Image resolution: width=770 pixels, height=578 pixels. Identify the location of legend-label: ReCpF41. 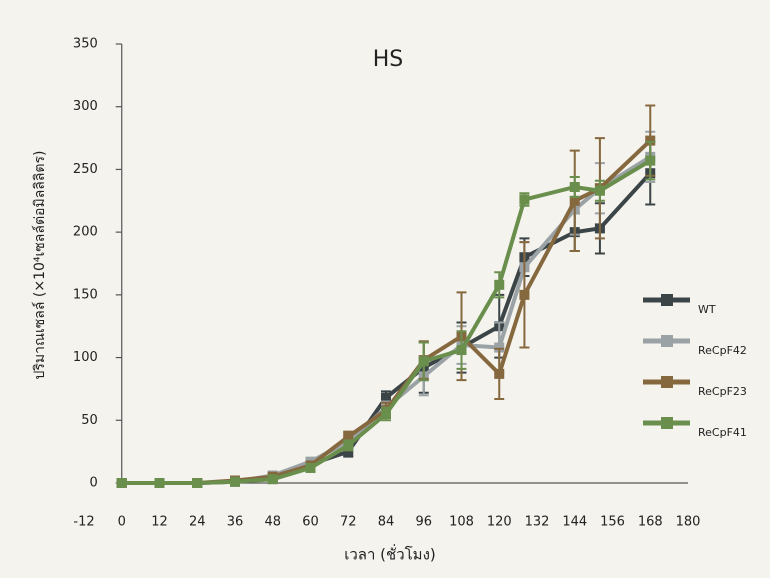
(722, 432).